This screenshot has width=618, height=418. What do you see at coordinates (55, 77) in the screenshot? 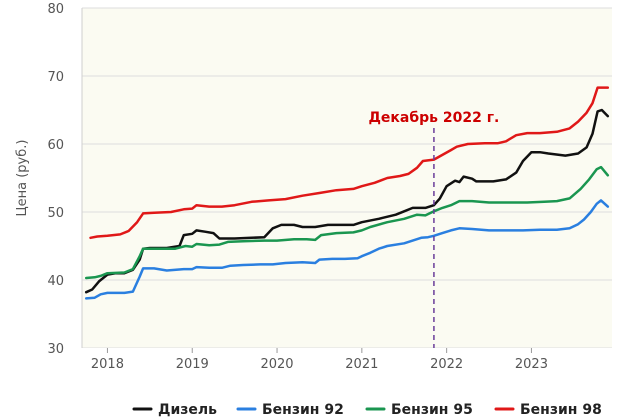
I see `y-tick-label: 70` at bounding box center [55, 77].